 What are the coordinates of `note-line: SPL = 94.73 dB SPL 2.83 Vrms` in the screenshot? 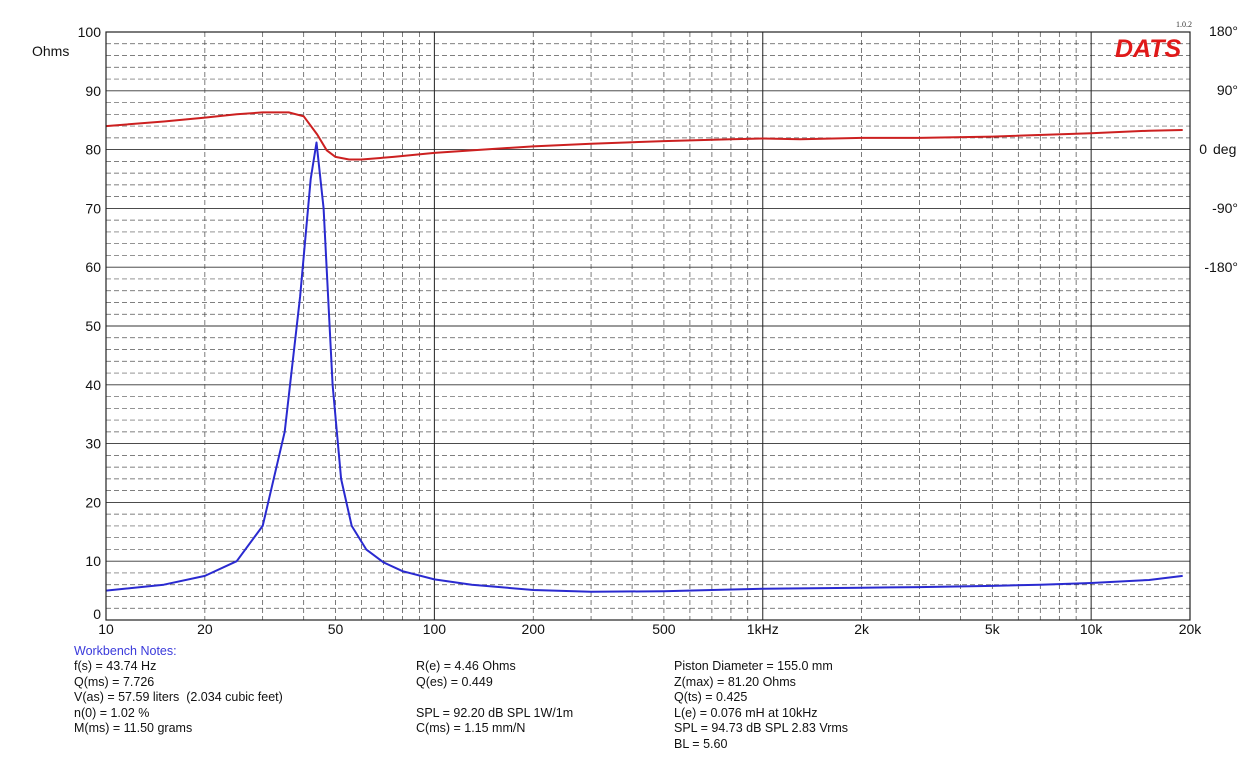 It's located at (761, 728).